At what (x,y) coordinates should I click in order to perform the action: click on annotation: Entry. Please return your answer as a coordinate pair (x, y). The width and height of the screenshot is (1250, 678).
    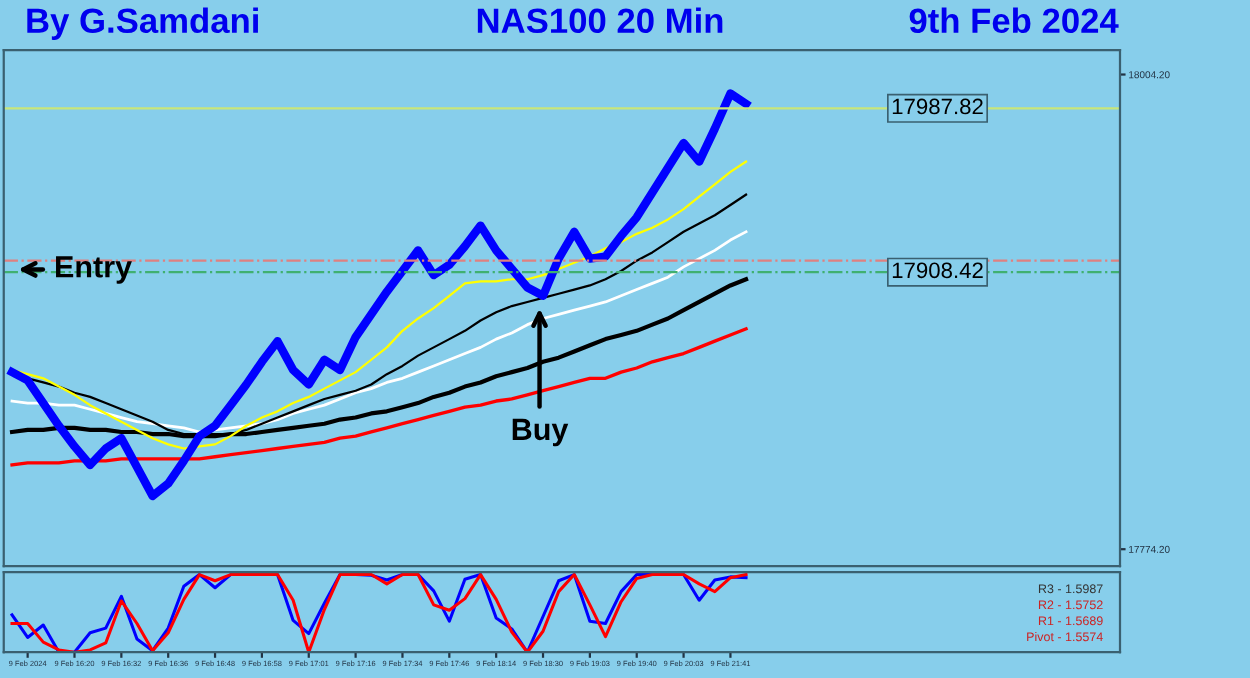
    Looking at the image, I should click on (94, 270).